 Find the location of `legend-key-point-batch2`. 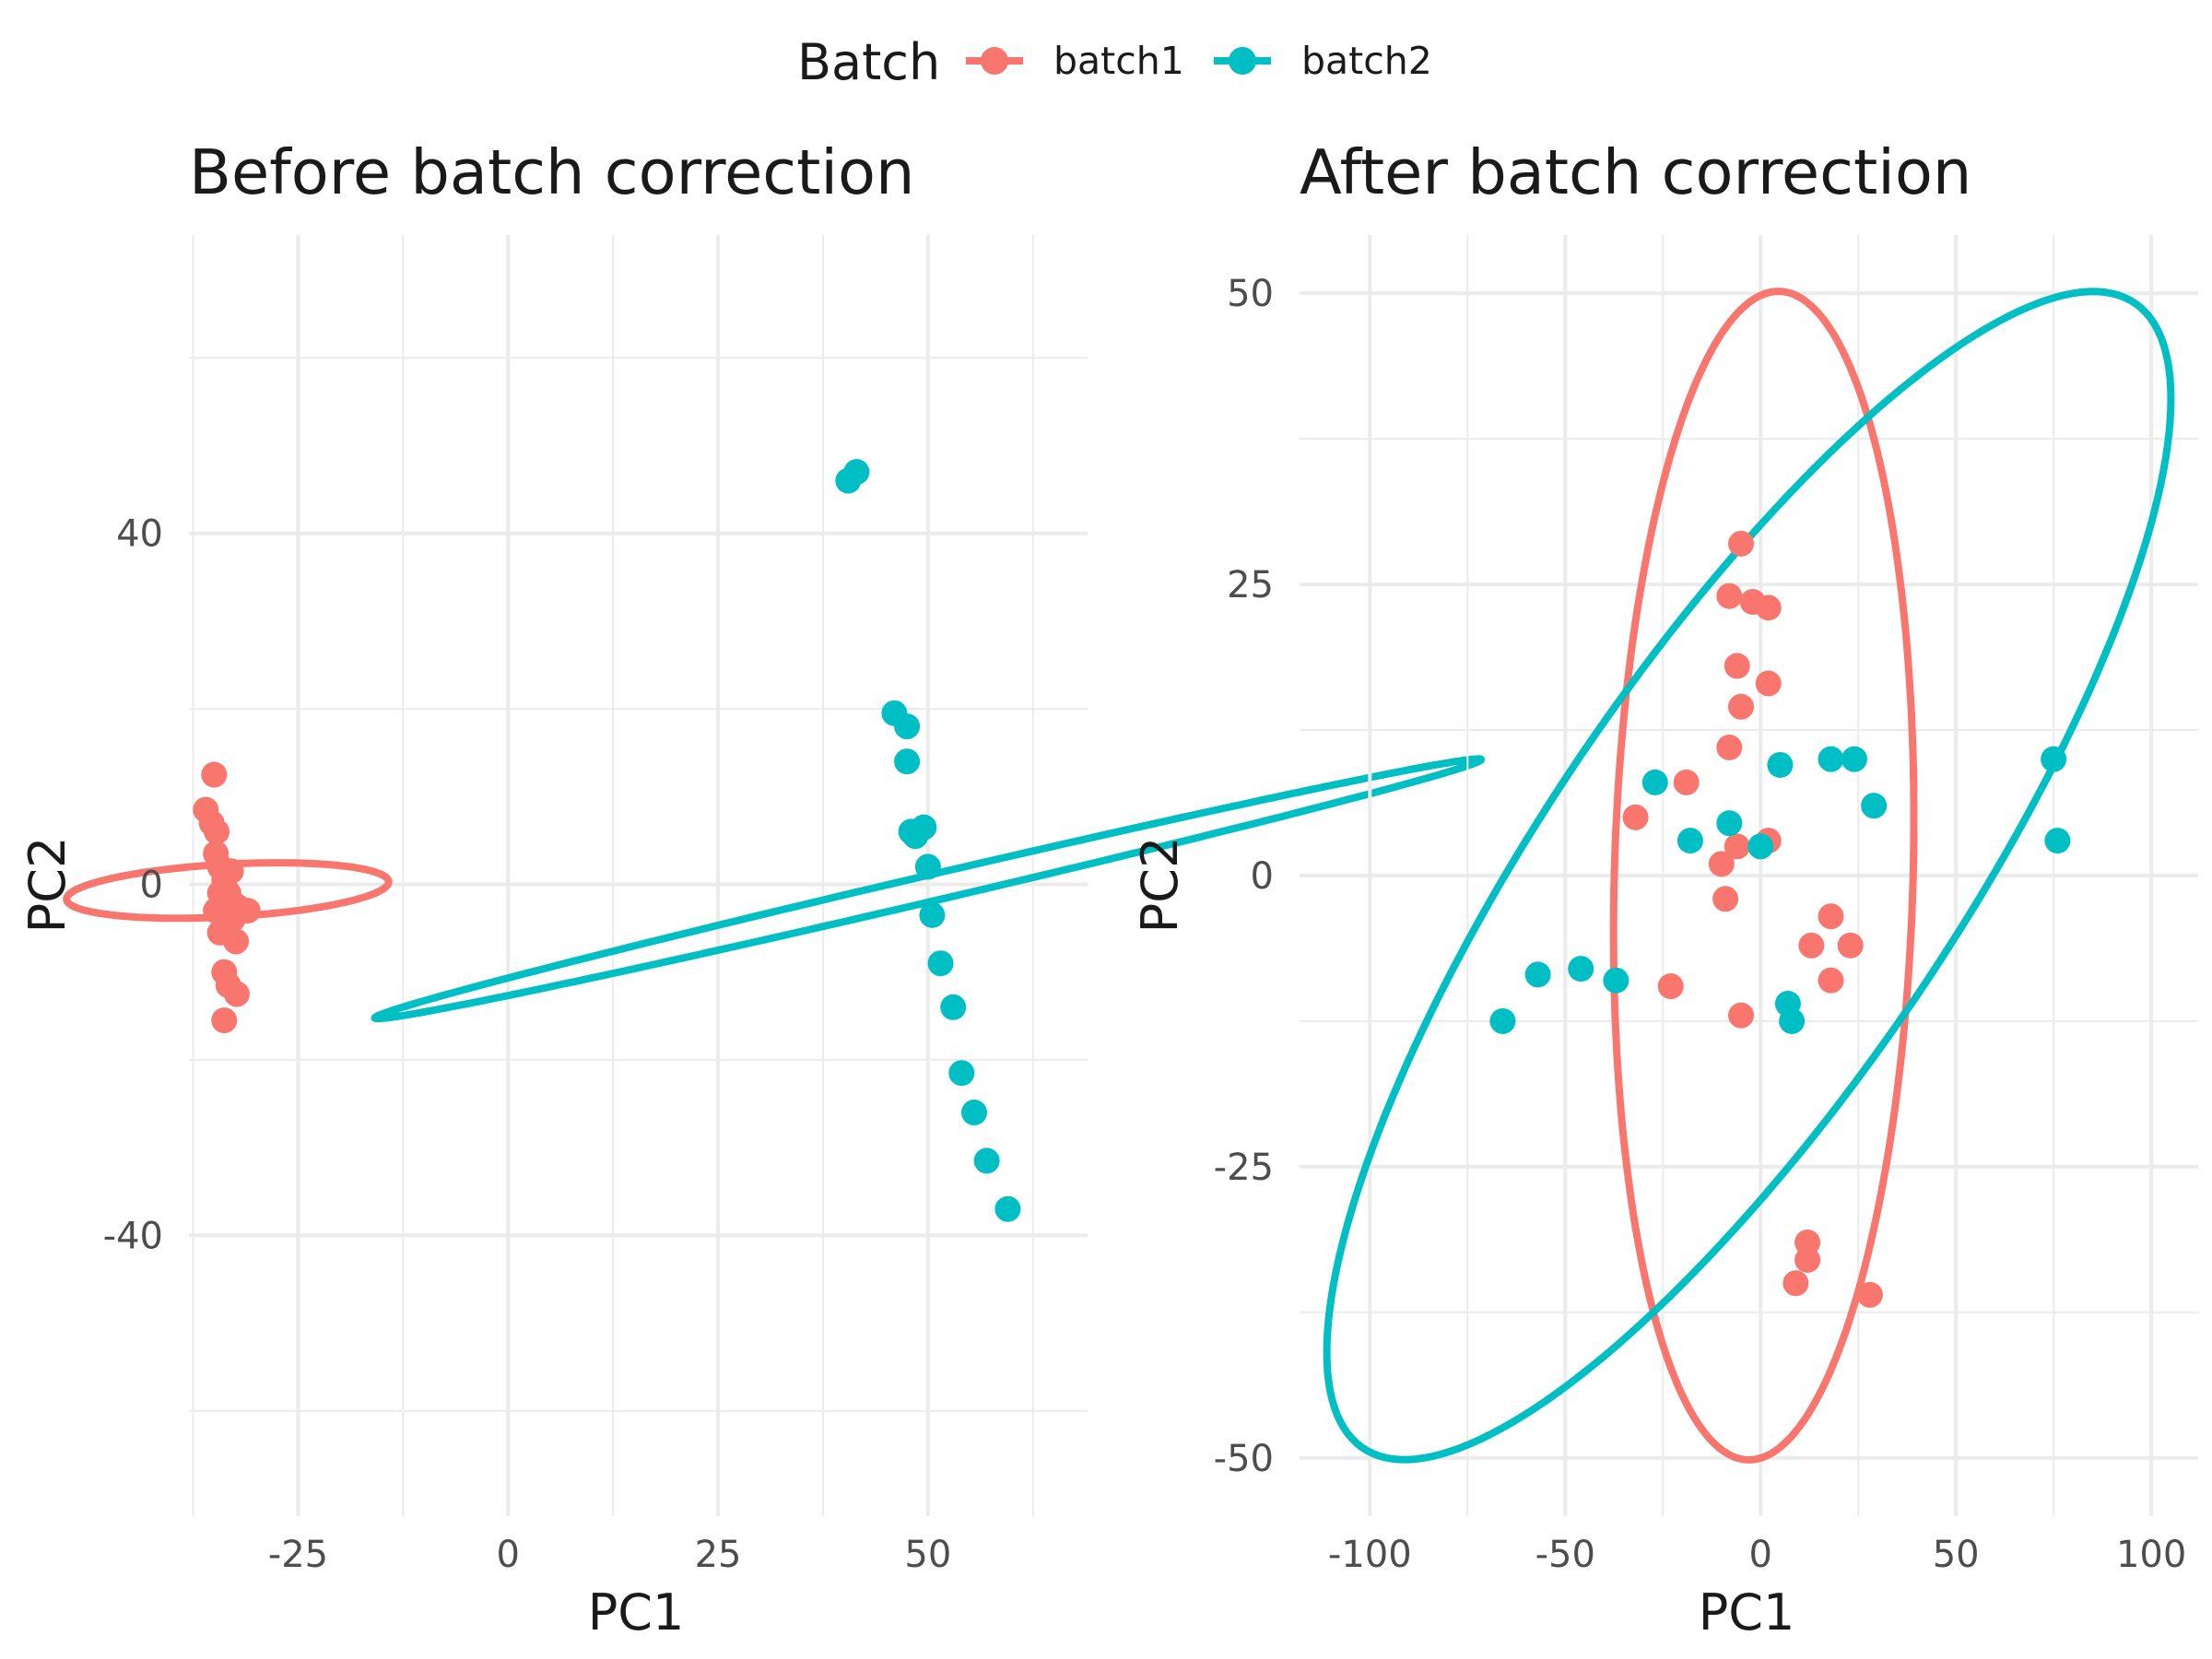

legend-key-point-batch2 is located at coordinates (1242, 61).